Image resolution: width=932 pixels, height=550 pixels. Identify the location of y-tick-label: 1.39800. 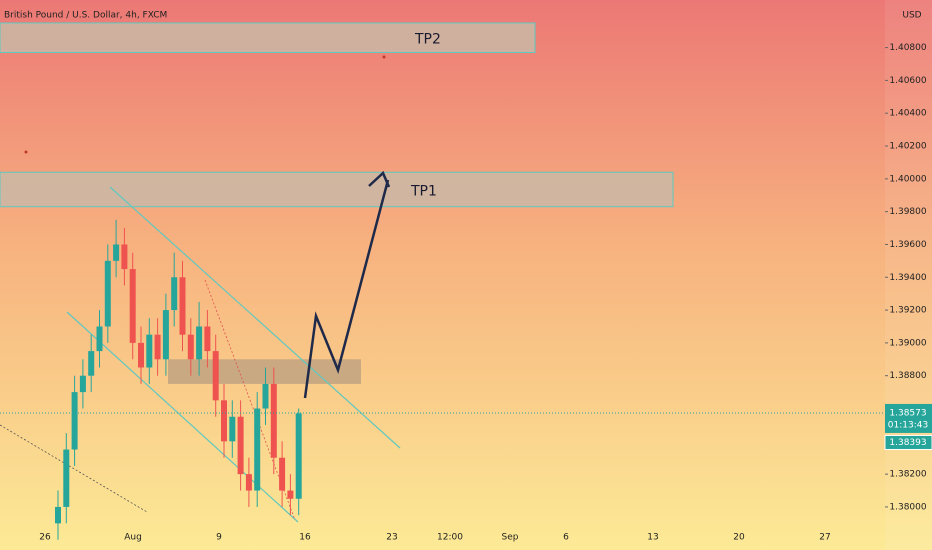
(907, 212).